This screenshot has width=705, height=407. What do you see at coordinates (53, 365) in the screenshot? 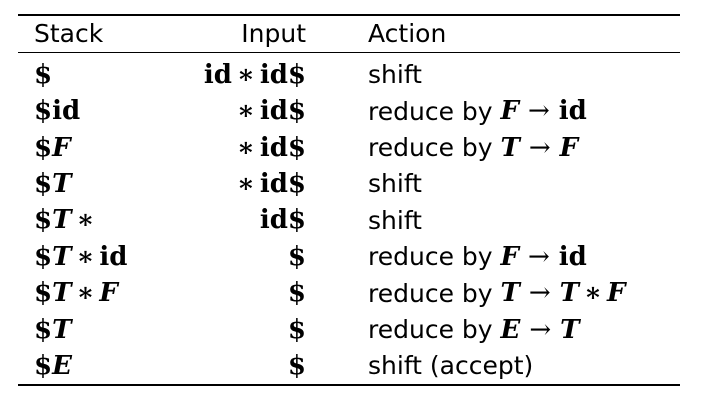
I see `stack-cell: $ E` at bounding box center [53, 365].